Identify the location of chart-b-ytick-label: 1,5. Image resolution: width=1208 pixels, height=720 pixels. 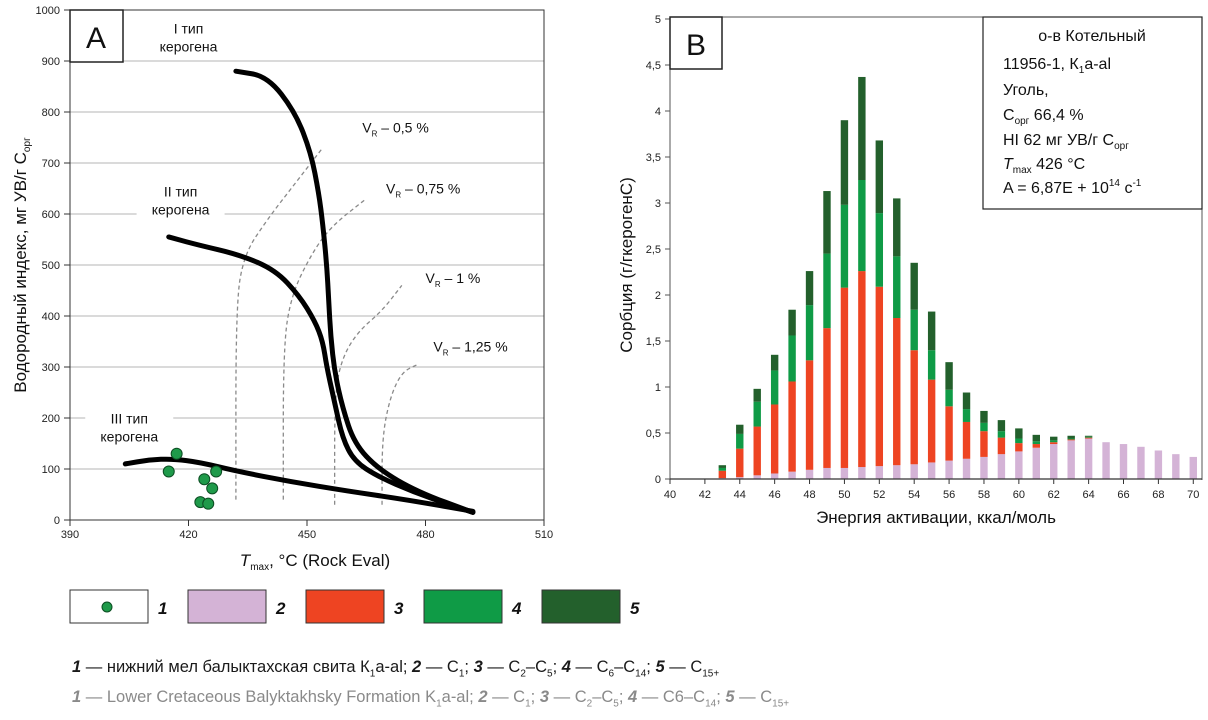
(653, 342).